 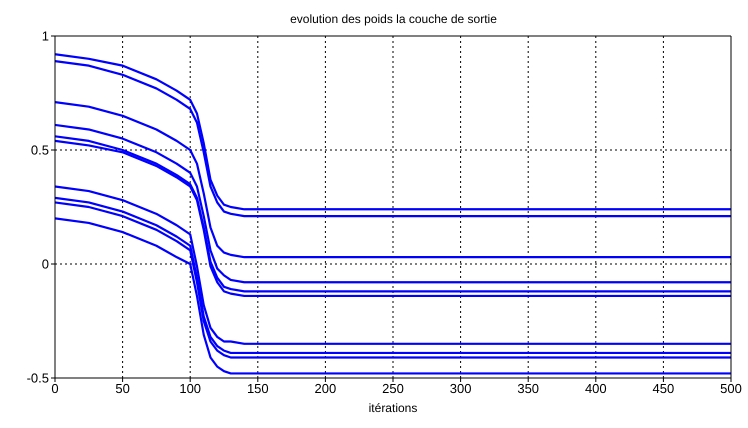 What do you see at coordinates (393, 408) in the screenshot?
I see `x-axis-title: itérations` at bounding box center [393, 408].